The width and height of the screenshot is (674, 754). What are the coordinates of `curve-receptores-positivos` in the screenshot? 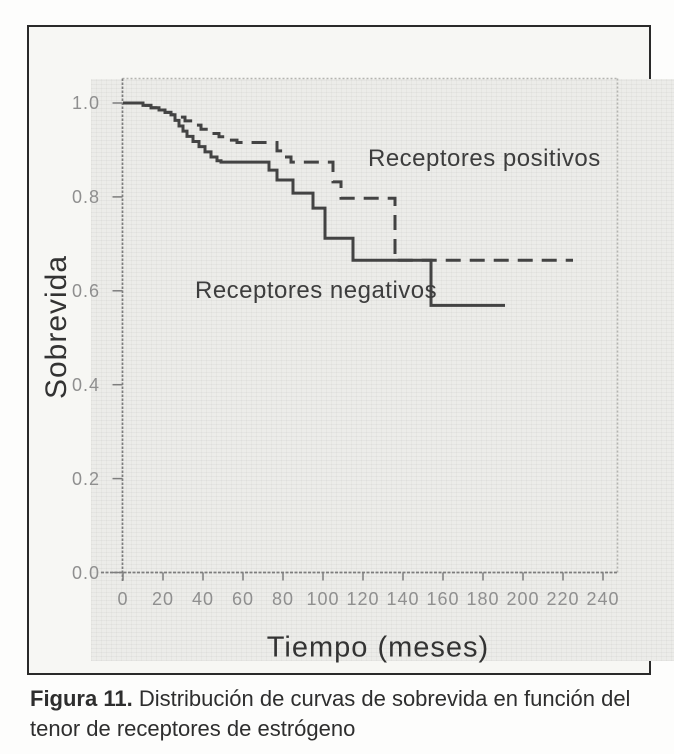 It's located at (348, 181).